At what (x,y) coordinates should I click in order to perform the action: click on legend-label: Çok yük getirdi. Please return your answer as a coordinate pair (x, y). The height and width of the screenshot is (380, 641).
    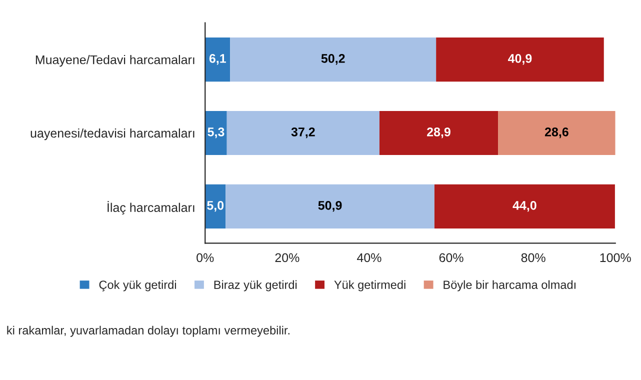
    Looking at the image, I should click on (137, 286).